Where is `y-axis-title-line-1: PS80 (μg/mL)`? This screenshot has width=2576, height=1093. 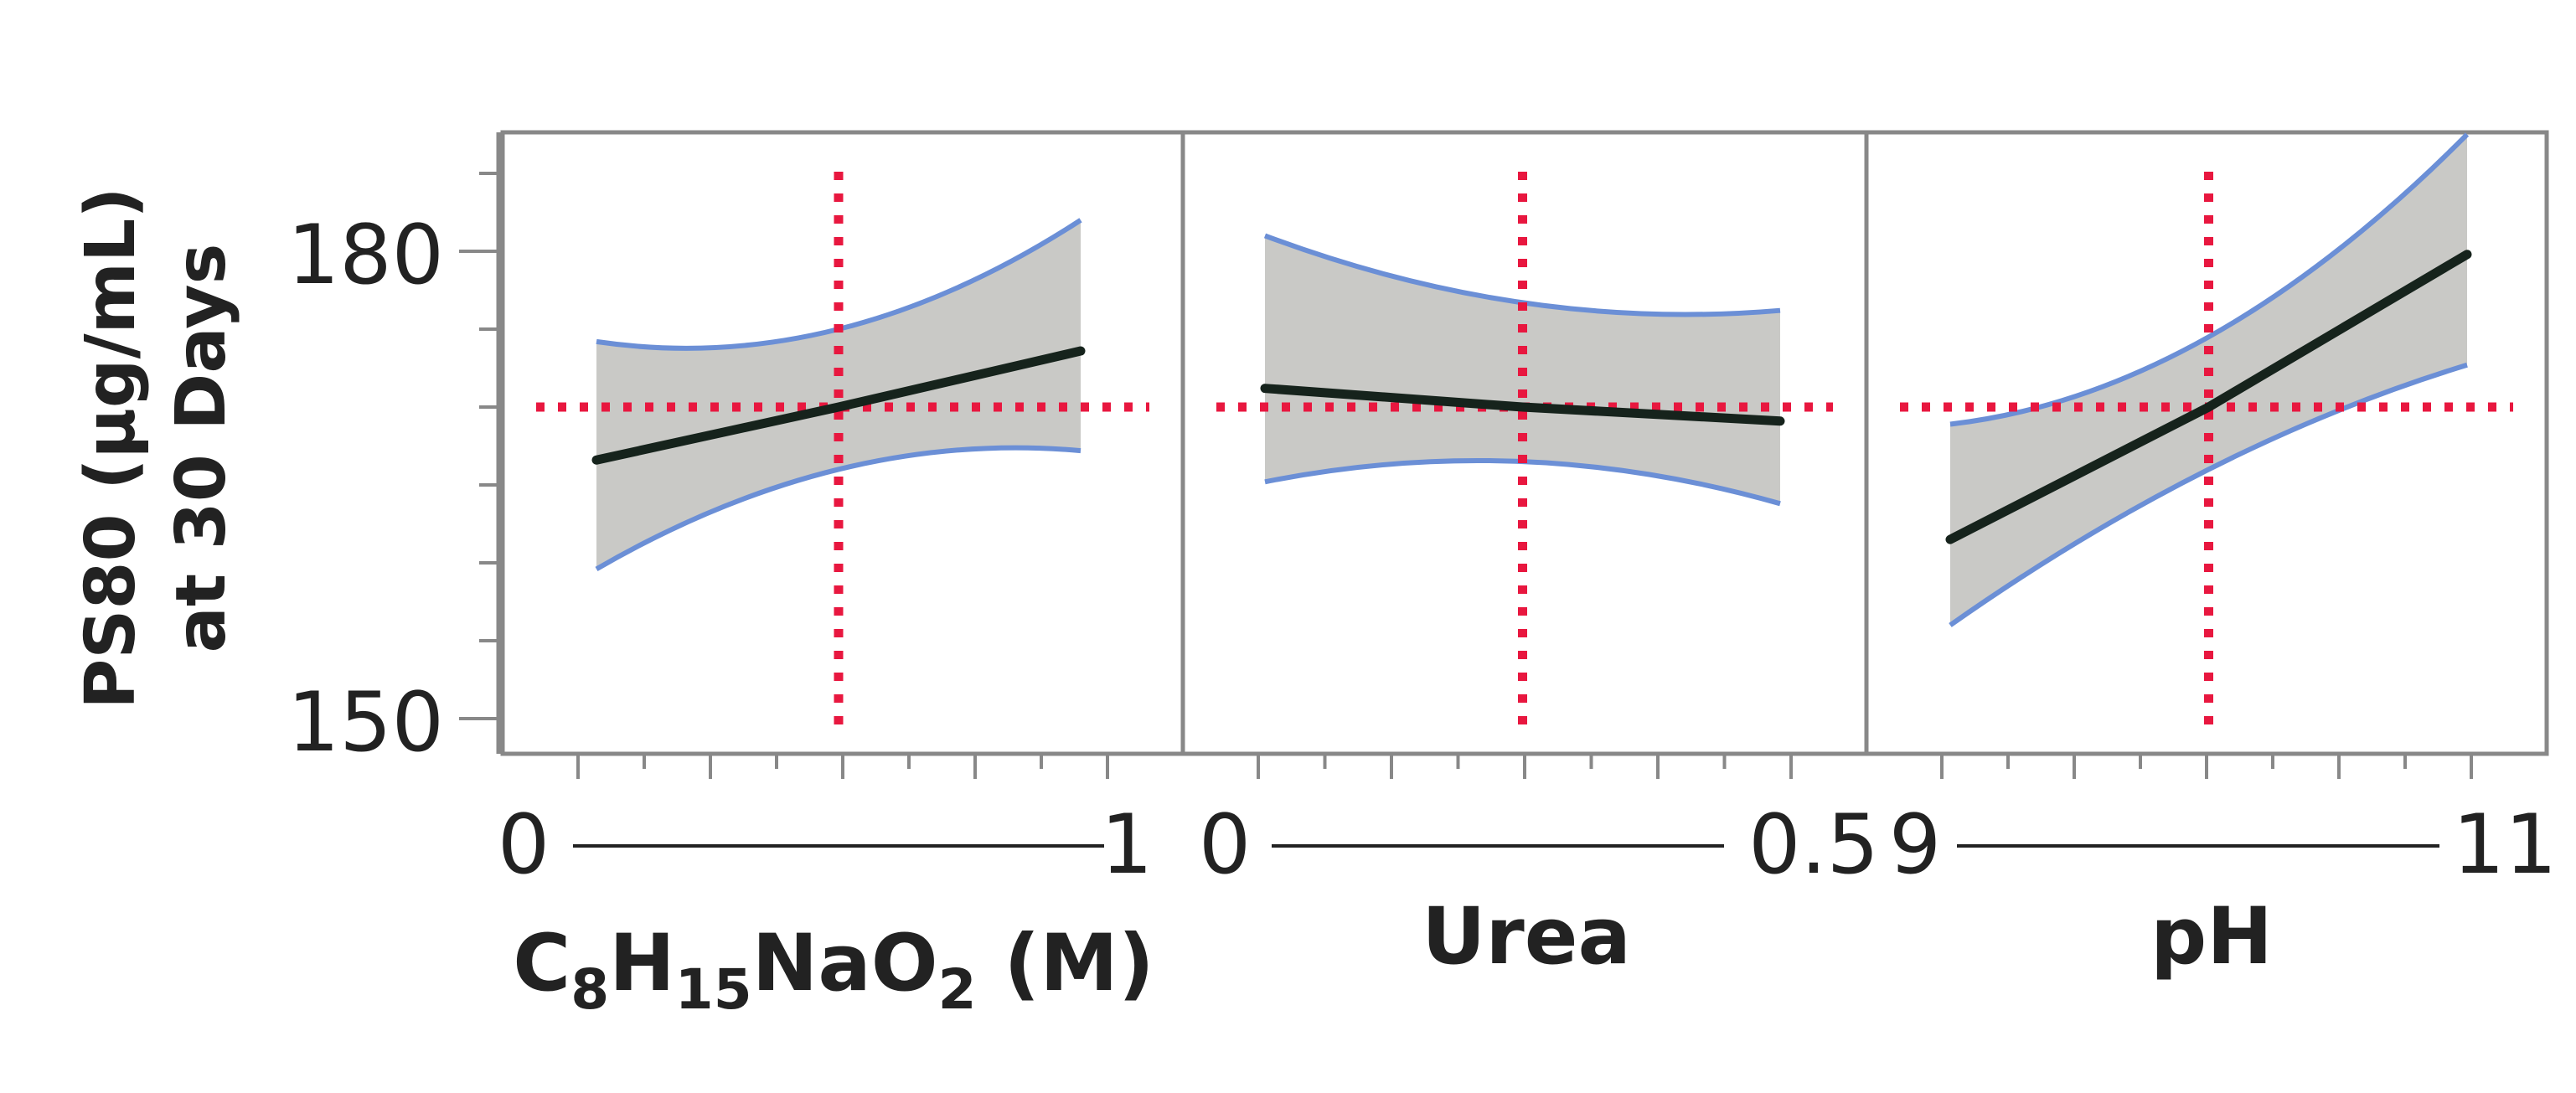 y-axis-title-line-1: PS80 (μg/mL) is located at coordinates (111, 448).